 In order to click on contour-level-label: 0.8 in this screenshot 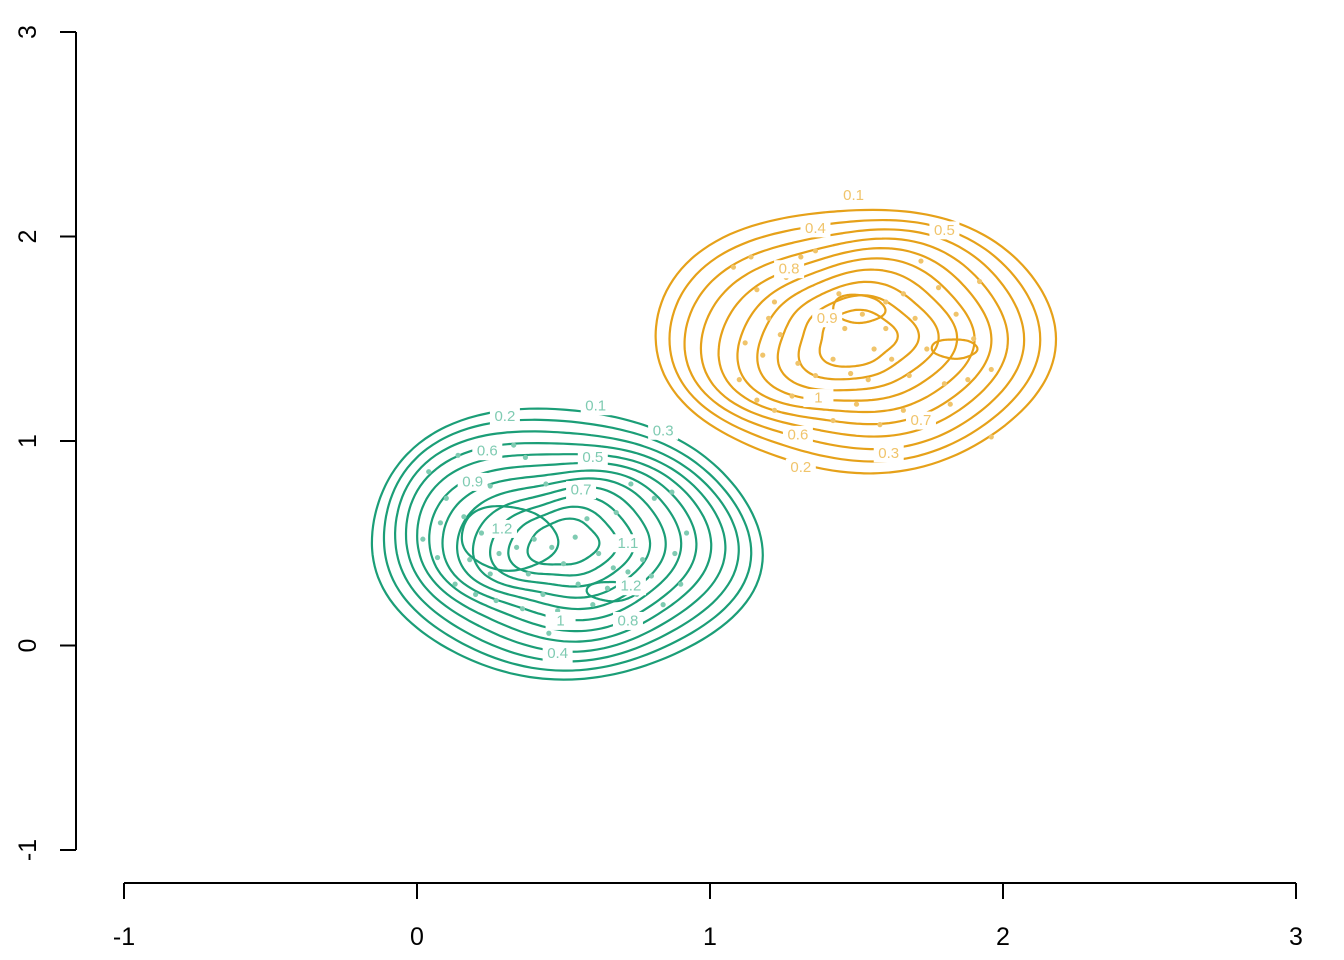, I will do `click(789, 269)`.